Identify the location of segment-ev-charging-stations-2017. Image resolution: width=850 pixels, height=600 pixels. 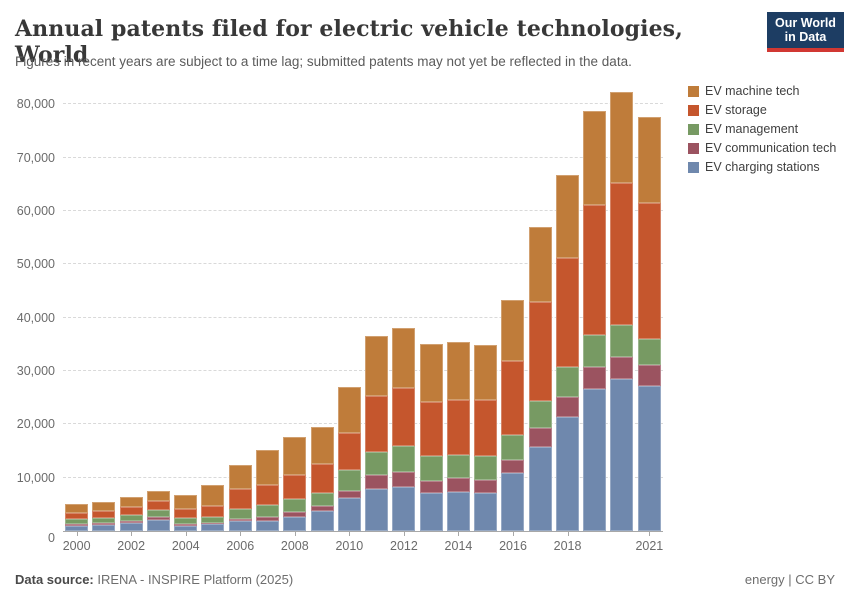
(540, 488).